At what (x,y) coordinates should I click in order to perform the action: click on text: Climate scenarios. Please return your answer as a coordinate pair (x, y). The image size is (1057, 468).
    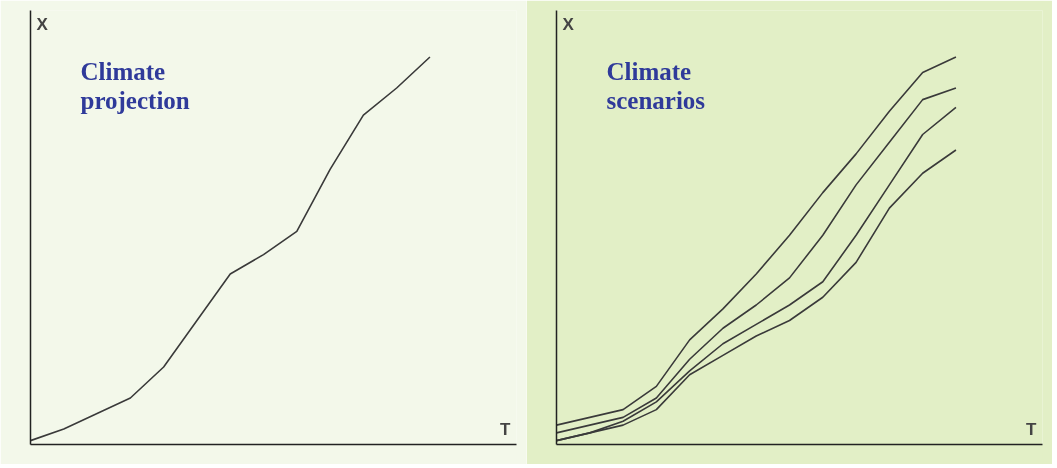
    Looking at the image, I should click on (656, 86).